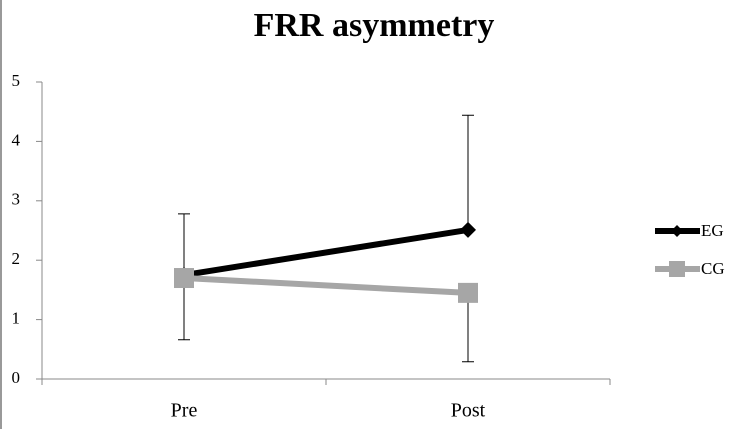 The image size is (748, 429). Describe the element at coordinates (16, 139) in the screenshot. I see `y-tick-label: 4` at that location.